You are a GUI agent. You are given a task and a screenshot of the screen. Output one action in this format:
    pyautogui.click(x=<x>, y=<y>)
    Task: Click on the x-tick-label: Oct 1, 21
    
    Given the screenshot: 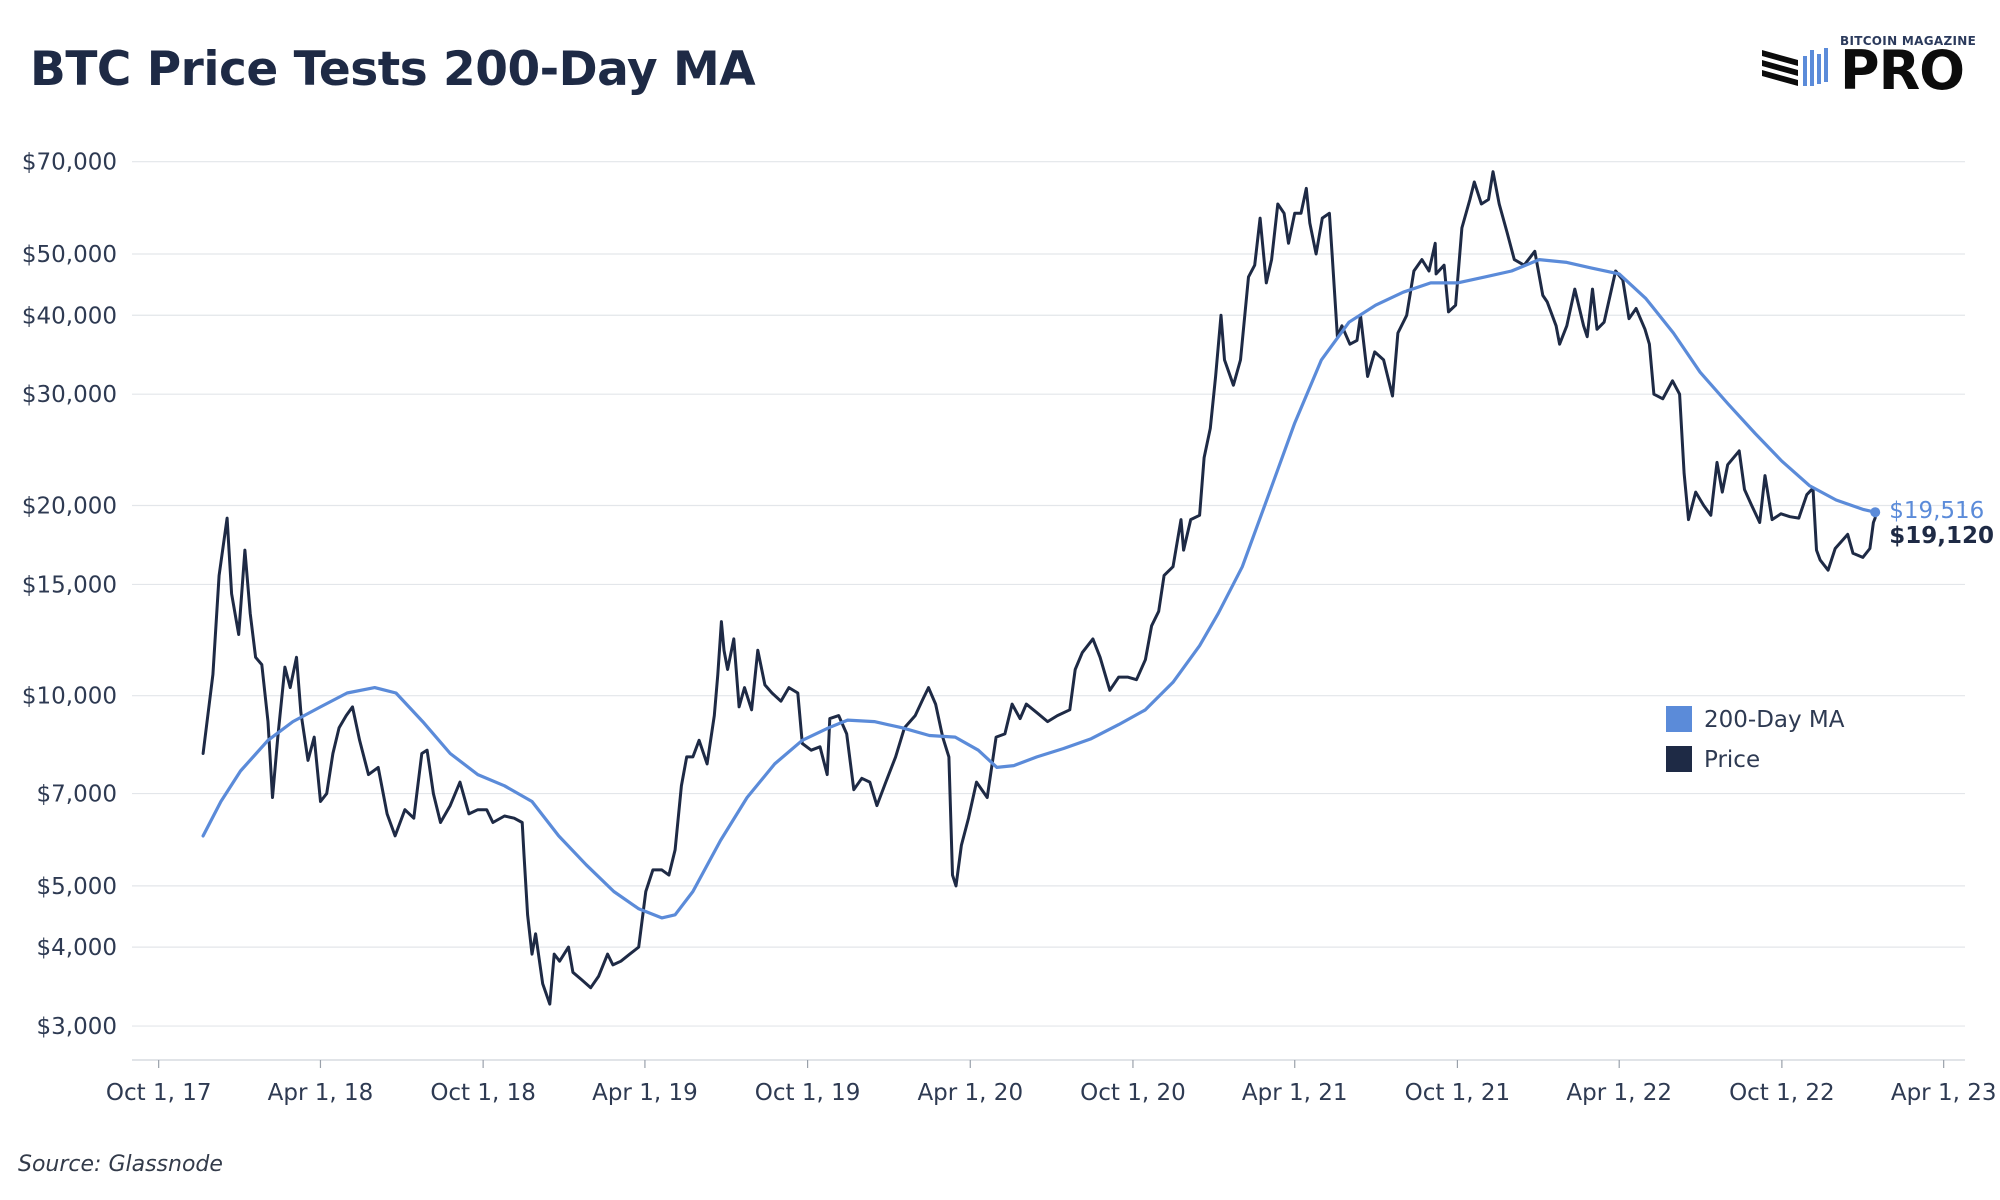 What is the action you would take?
    pyautogui.click(x=1458, y=1093)
    